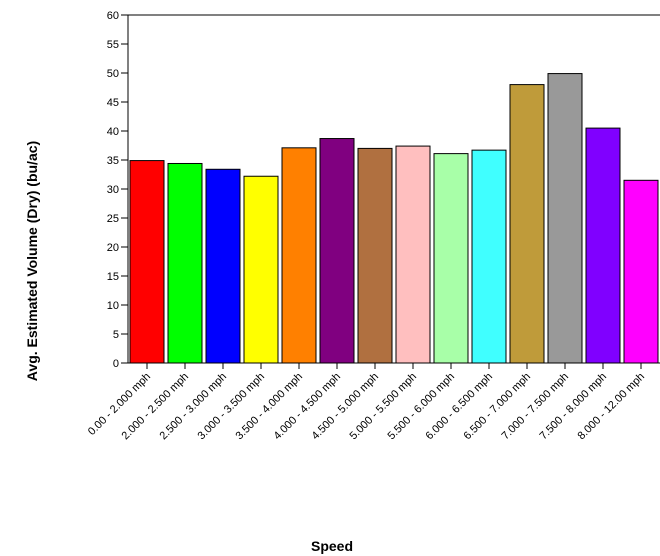 The width and height of the screenshot is (660, 556). What do you see at coordinates (32, 261) in the screenshot?
I see `y-axis-title: Avg. Estimated Volume (Dry) (bu/ac)` at bounding box center [32, 261].